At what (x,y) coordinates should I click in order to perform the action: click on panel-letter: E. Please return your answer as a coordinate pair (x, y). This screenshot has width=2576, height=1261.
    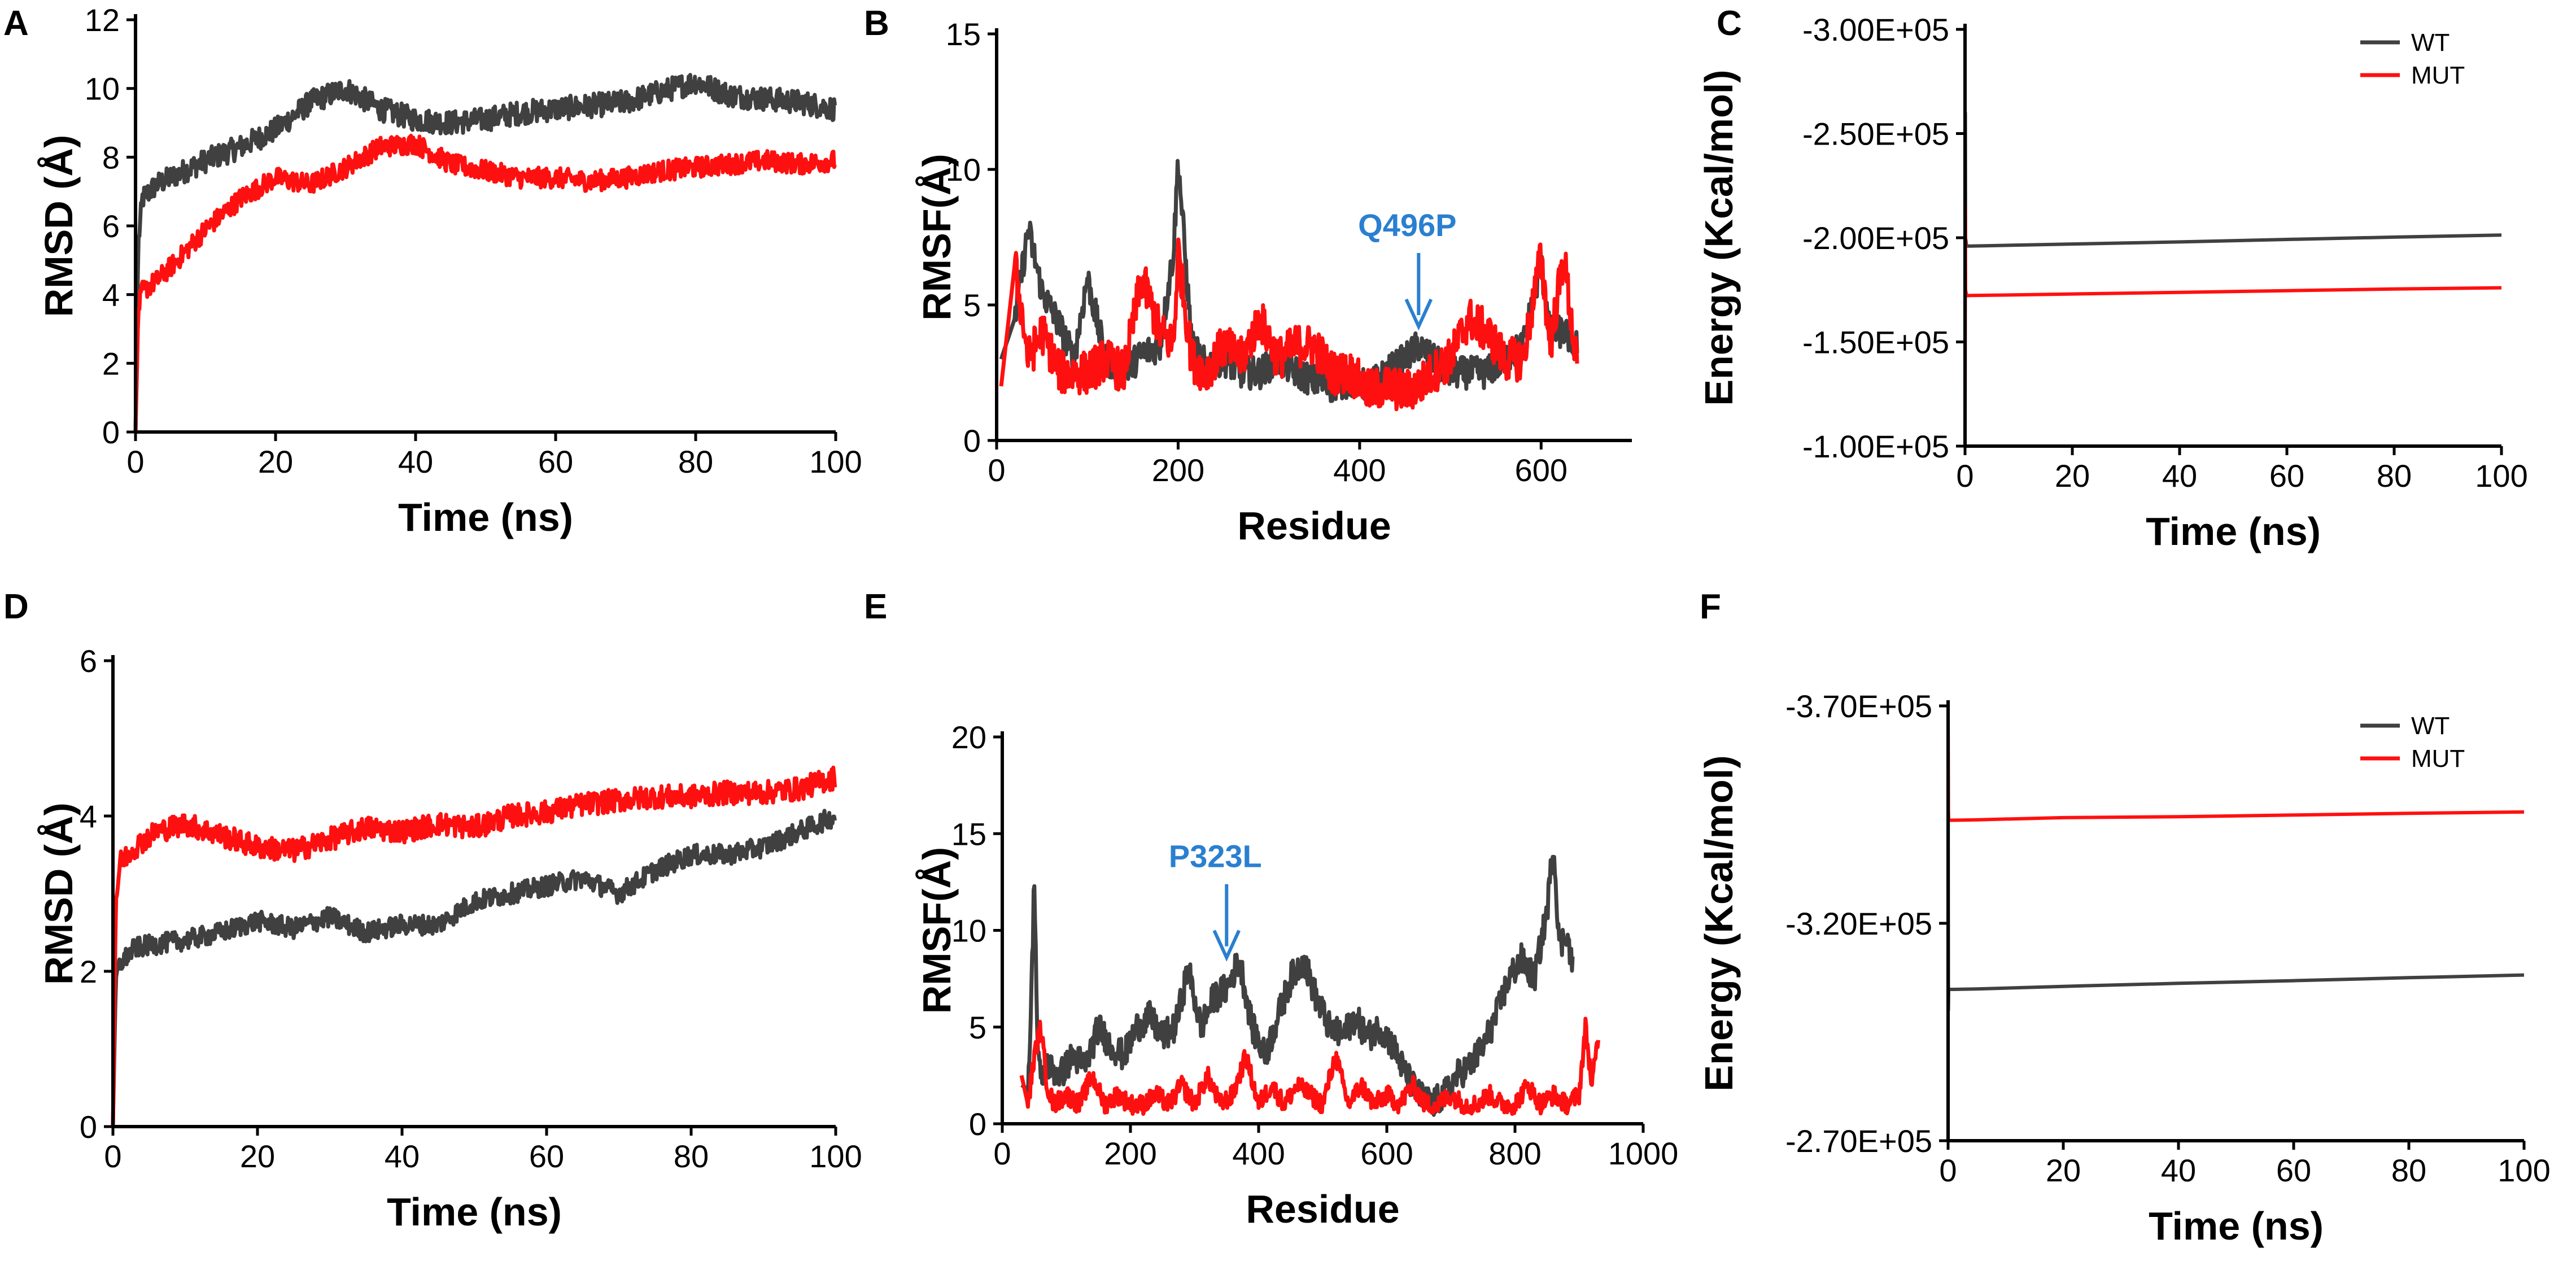
    Looking at the image, I should click on (876, 606).